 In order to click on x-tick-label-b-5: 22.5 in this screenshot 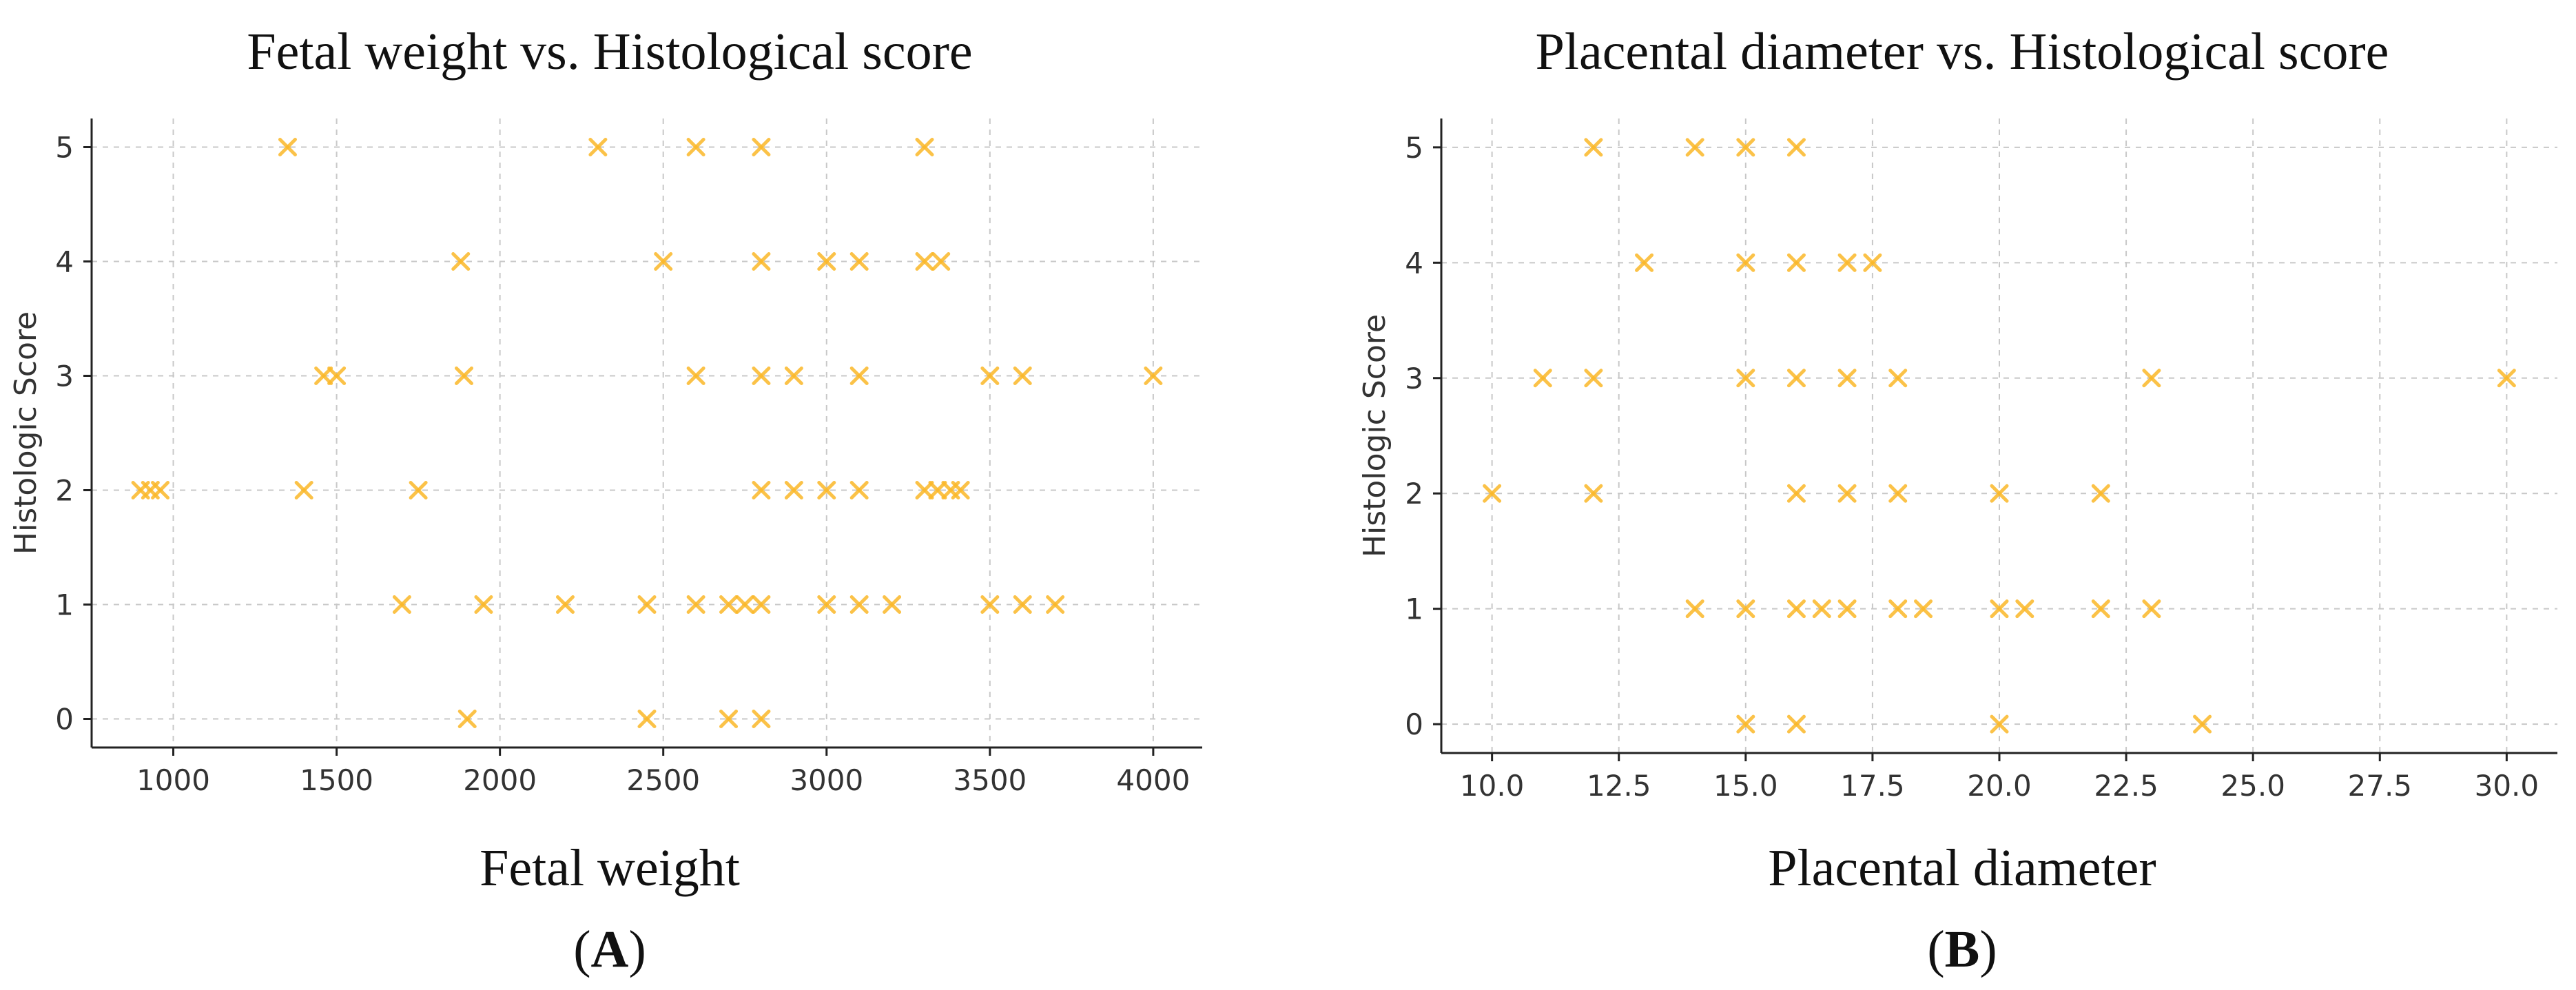, I will do `click(2126, 786)`.